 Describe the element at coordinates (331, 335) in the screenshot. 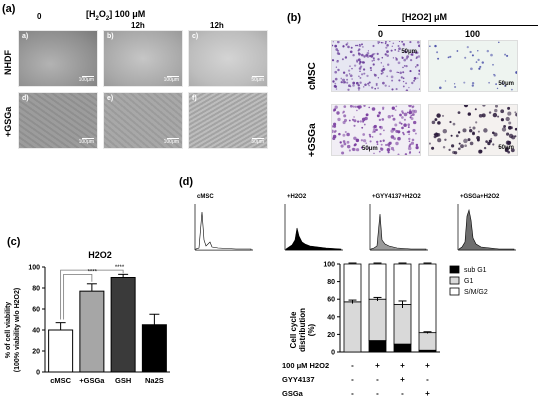

I see `y-tick-label: 20` at that location.